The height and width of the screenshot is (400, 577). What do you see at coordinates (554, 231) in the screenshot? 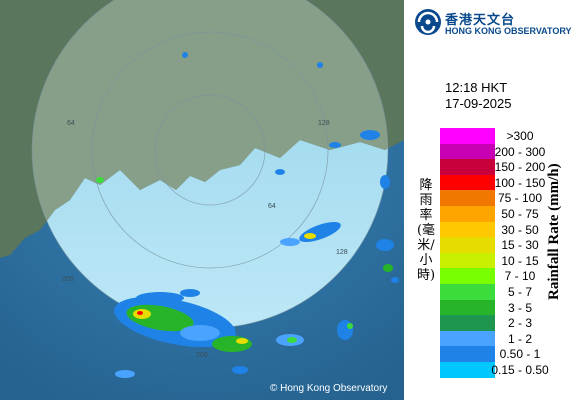
I see `legend-title-english: Rainfall Rate (mm/h)` at bounding box center [554, 231].